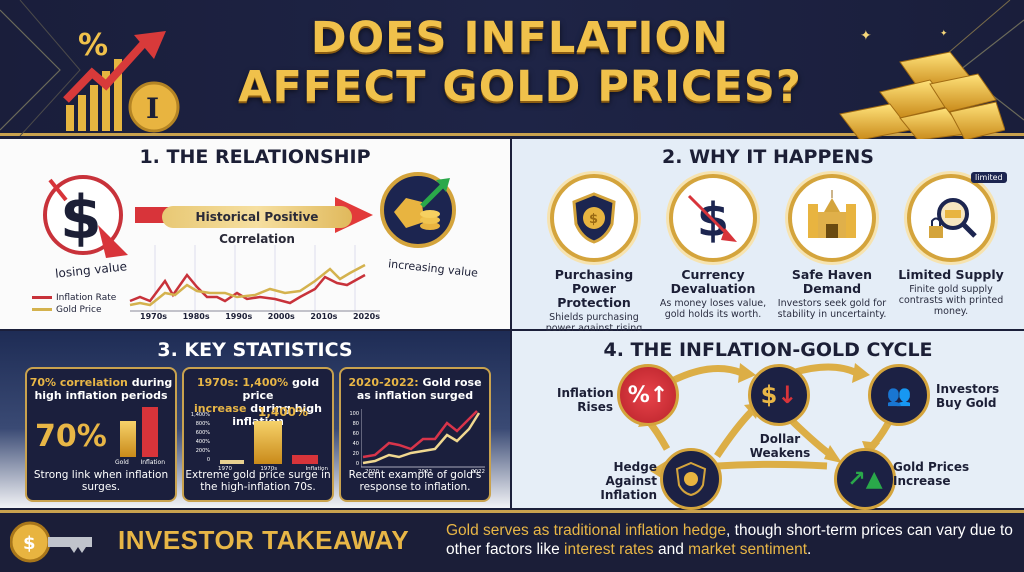  What do you see at coordinates (257, 226) in the screenshot?
I see `correlation-banner: Historical Positive Correlation` at bounding box center [257, 226].